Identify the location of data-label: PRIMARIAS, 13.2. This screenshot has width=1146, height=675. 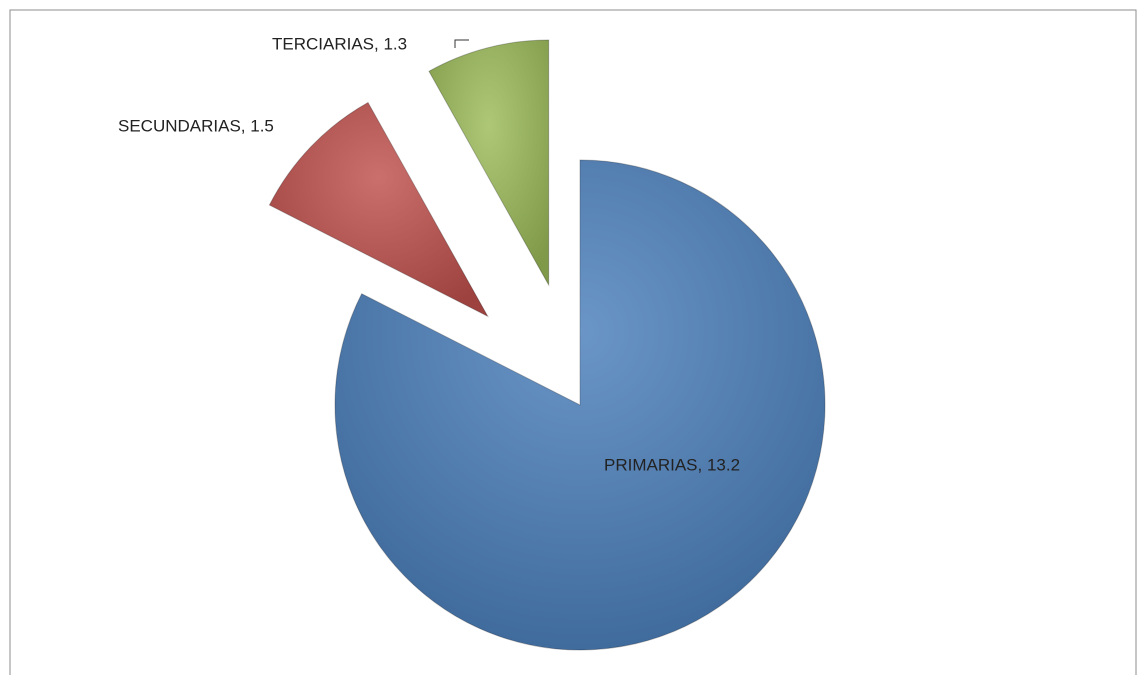
(672, 464).